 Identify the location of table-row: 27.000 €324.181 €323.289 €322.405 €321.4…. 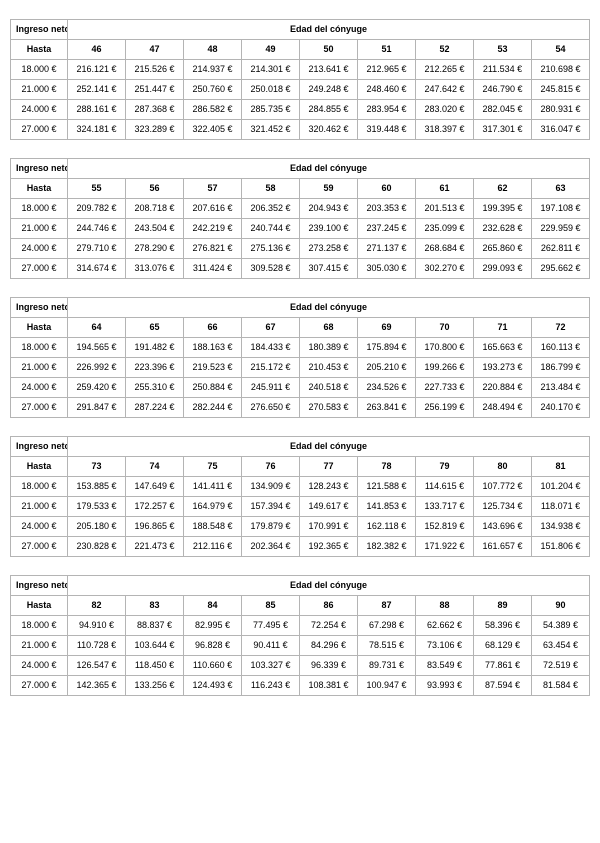
(300, 129).